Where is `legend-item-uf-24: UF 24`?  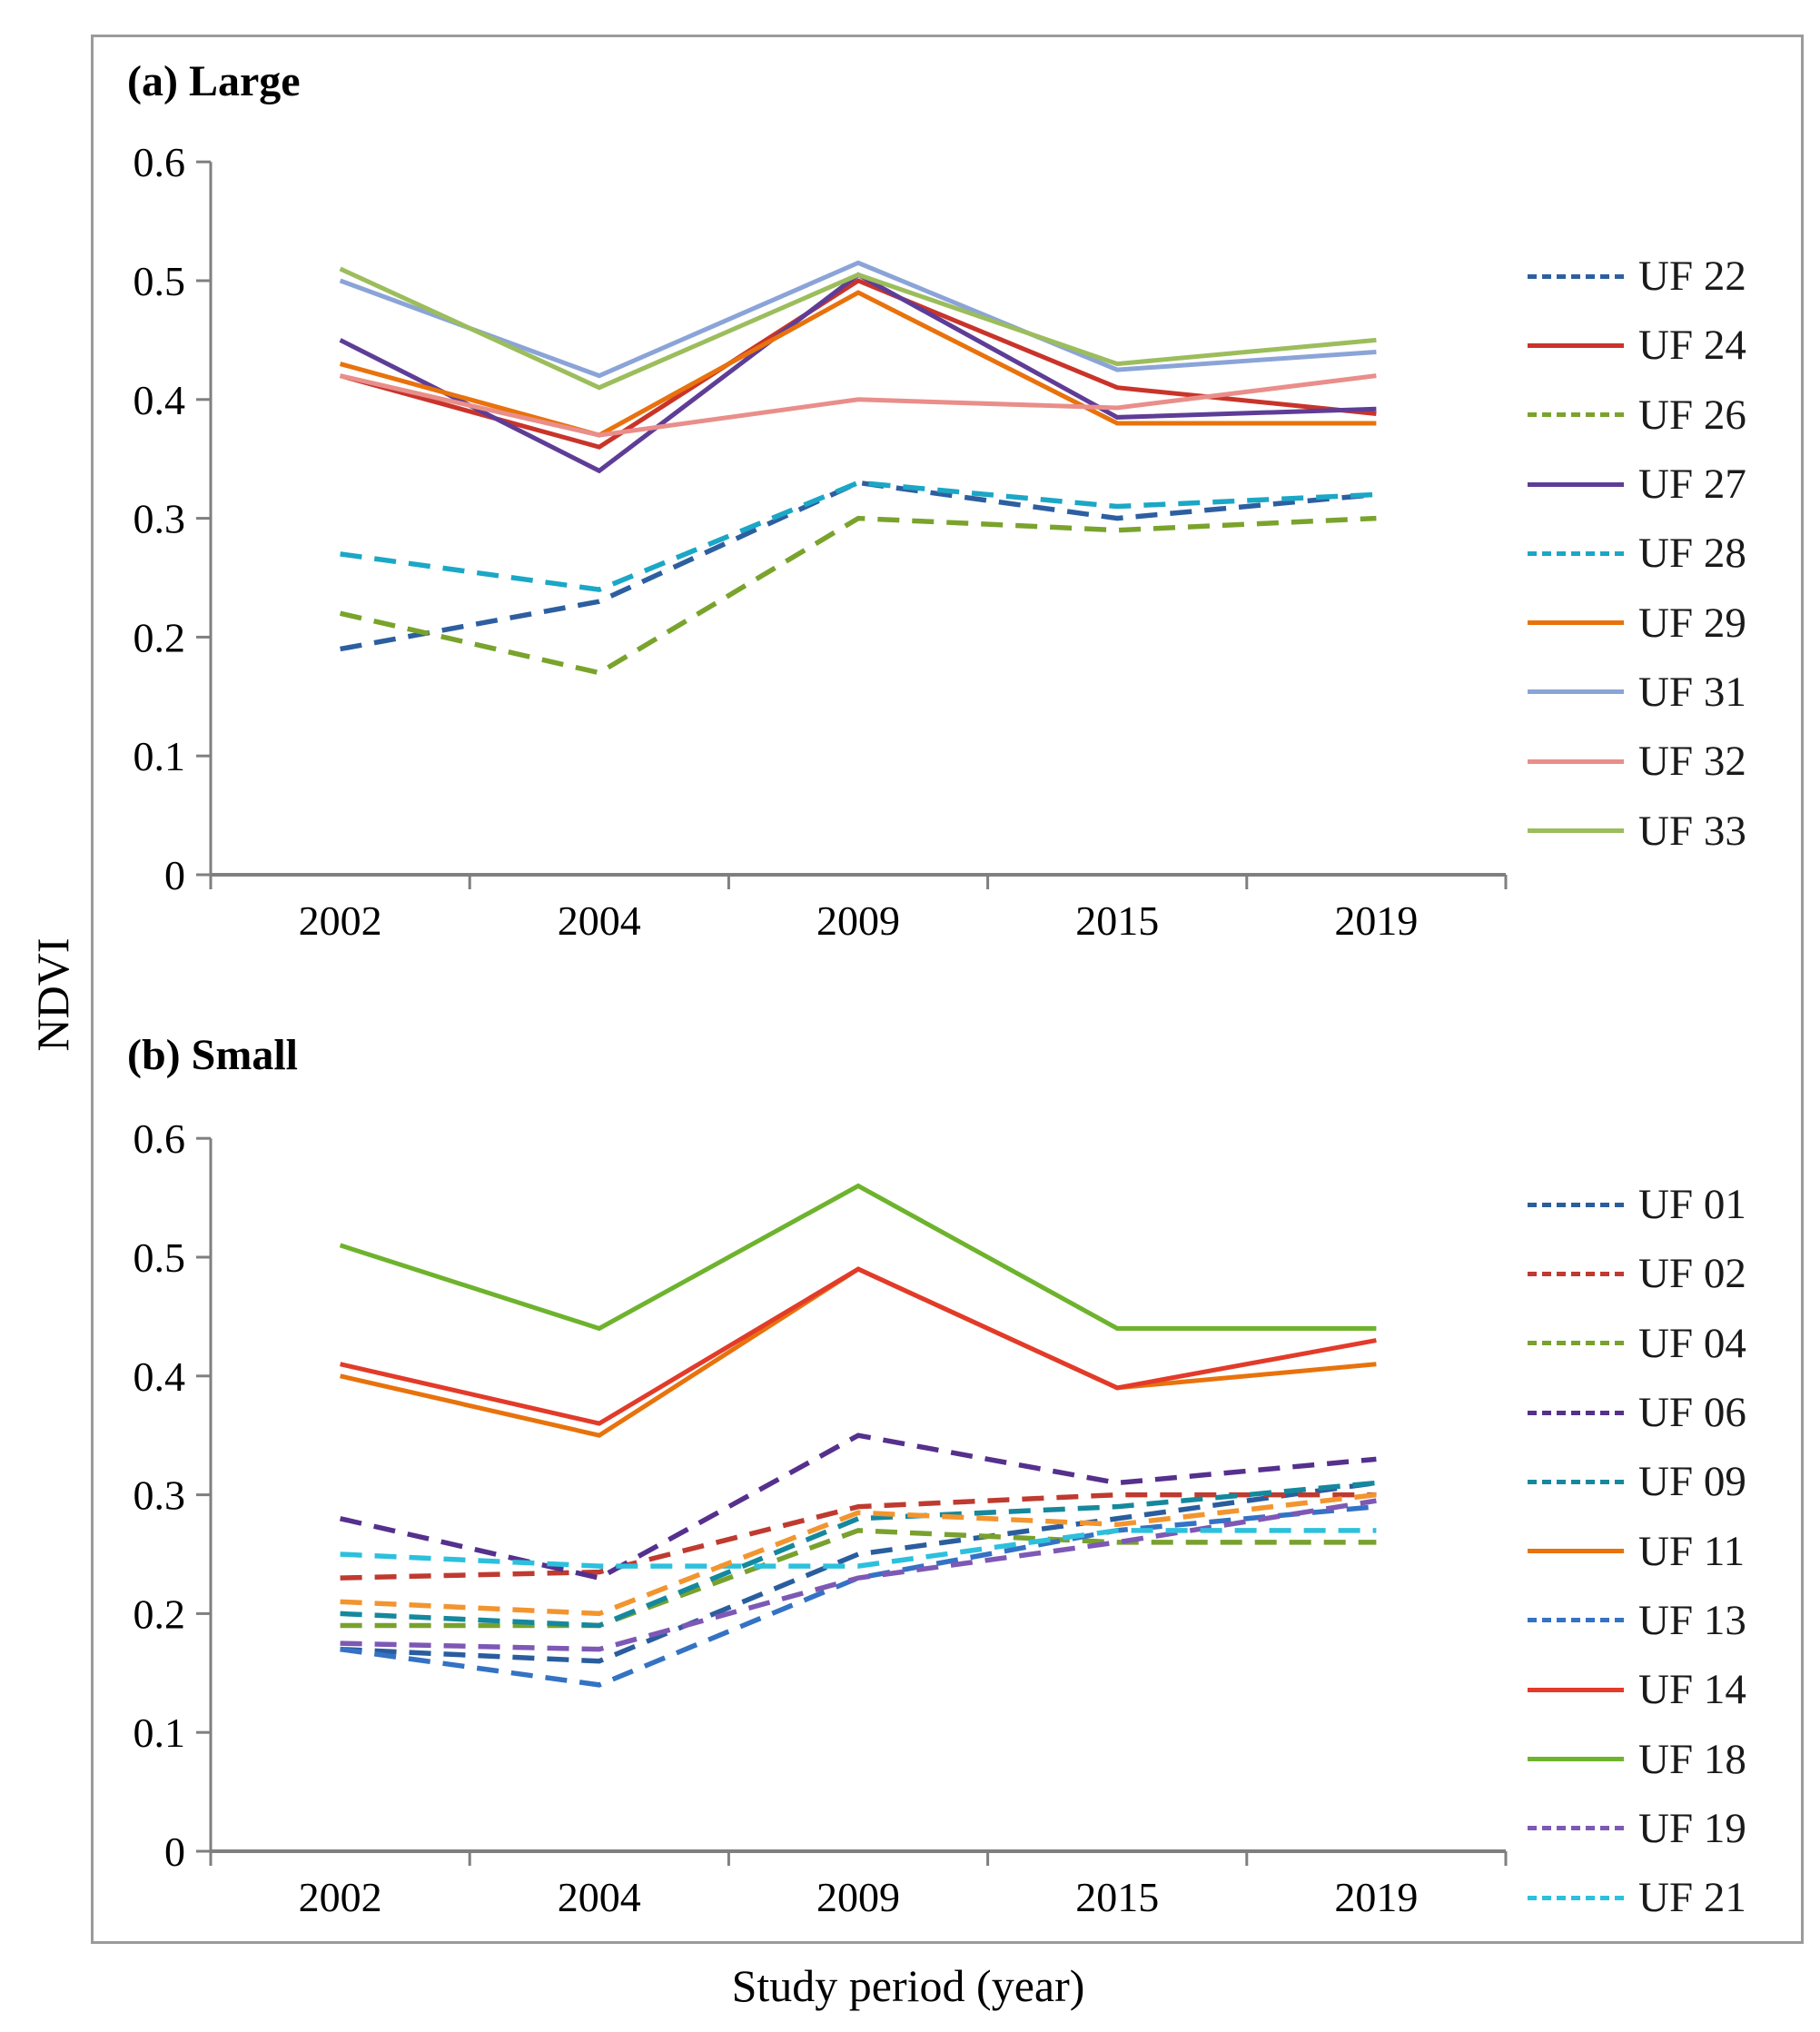 legend-item-uf-24: UF 24 is located at coordinates (1668, 345).